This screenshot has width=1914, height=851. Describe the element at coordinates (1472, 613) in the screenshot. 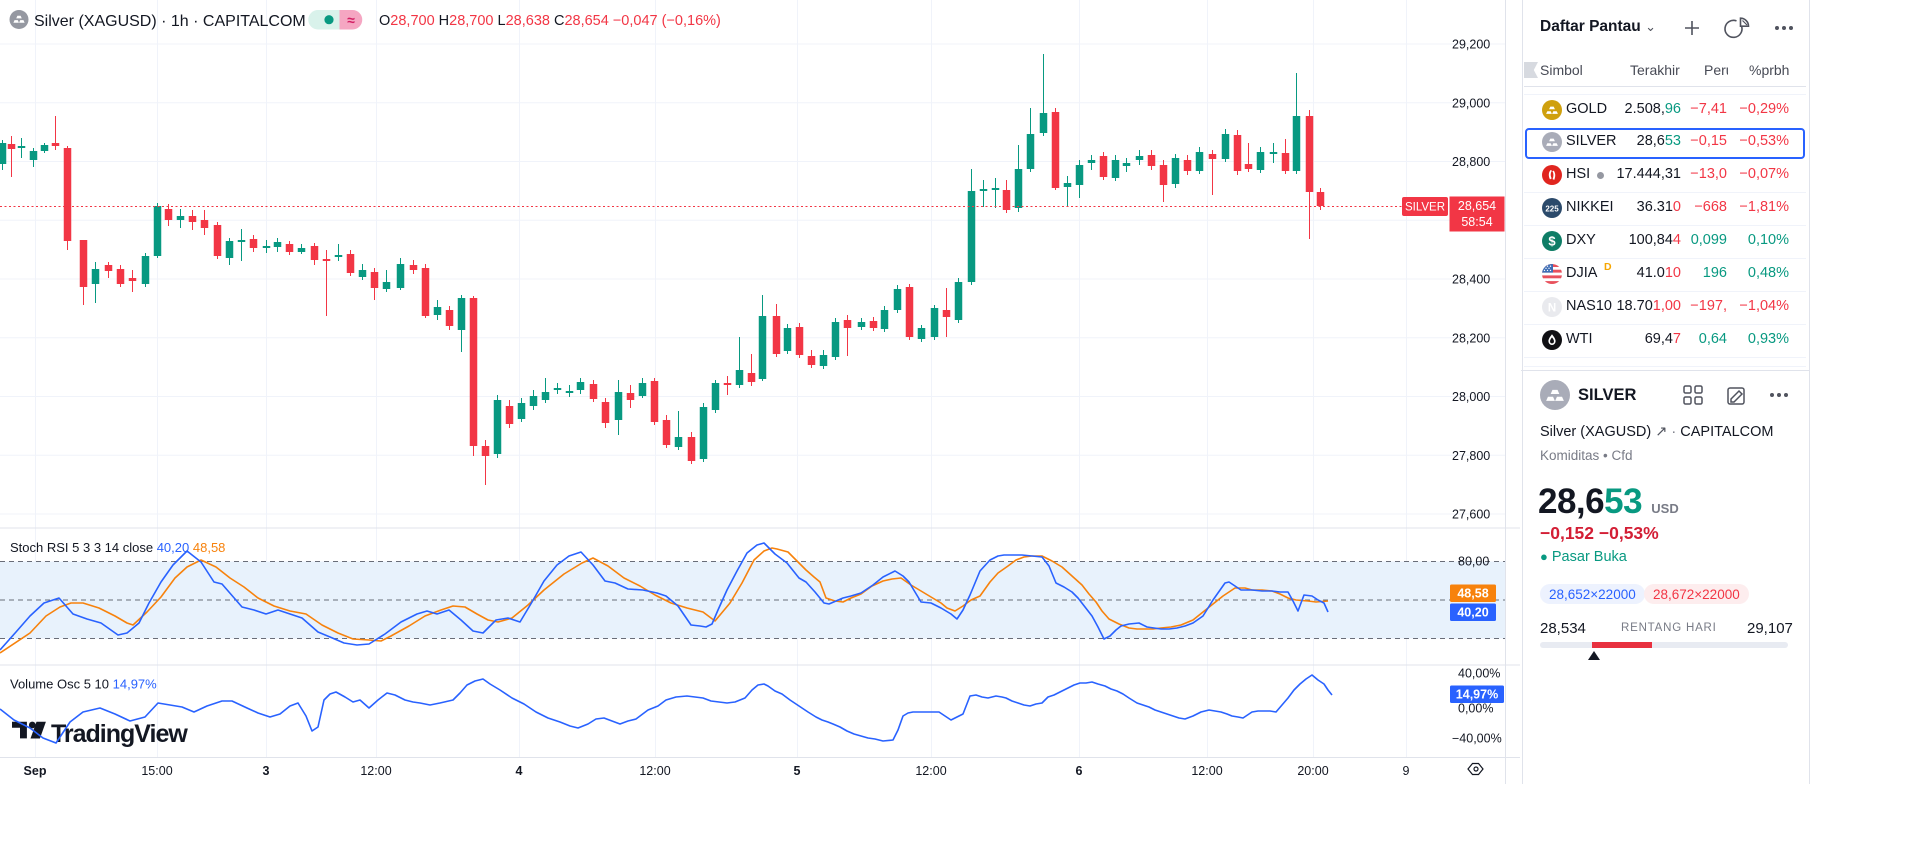

I see `svg-text: 40,20` at that location.